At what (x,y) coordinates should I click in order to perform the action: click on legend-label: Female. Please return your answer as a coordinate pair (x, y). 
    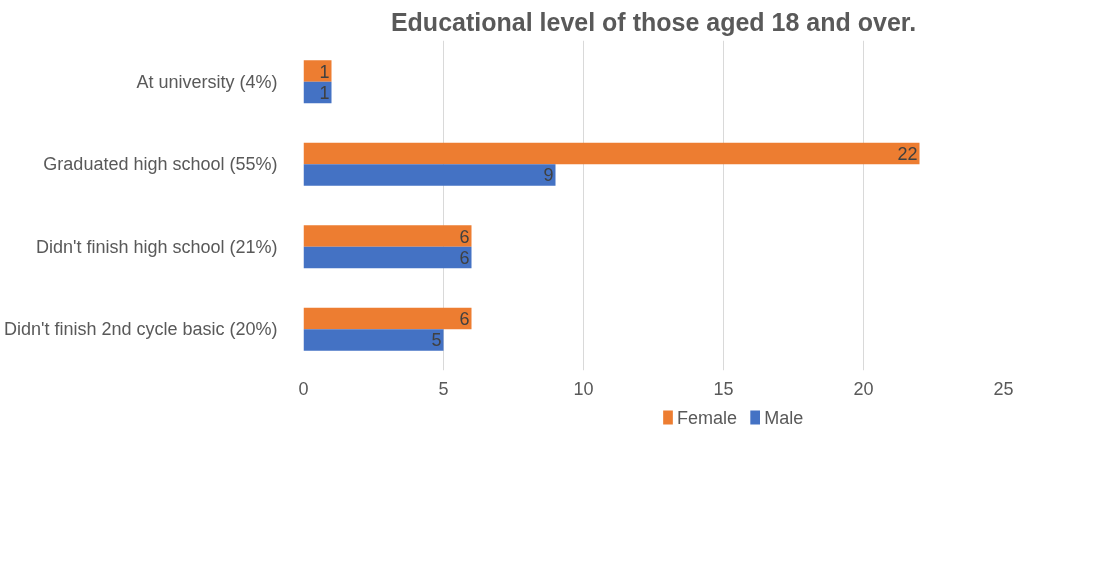
    Looking at the image, I should click on (707, 417).